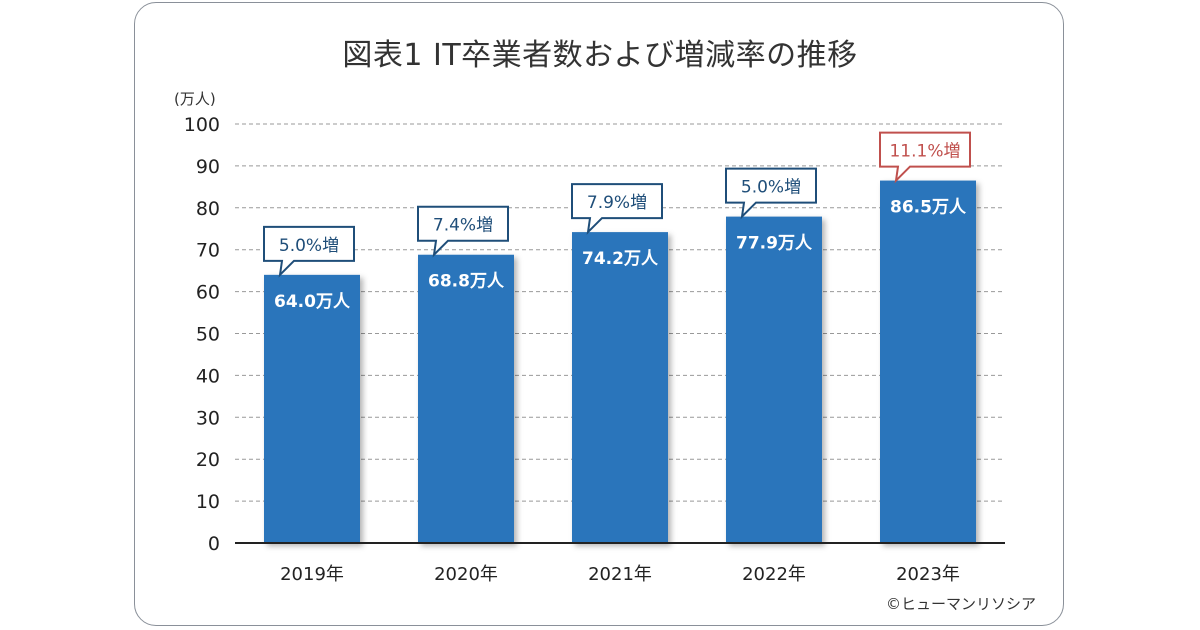  Describe the element at coordinates (620, 259) in the screenshot. I see `bar-value-label: 74.2万人` at that location.